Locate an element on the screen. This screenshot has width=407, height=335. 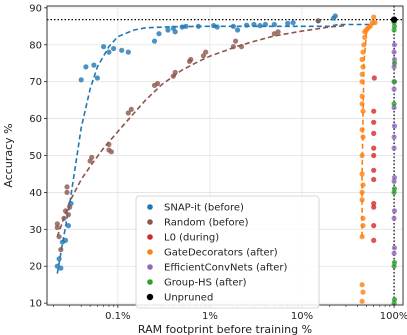
x-axis-label: RAM footprint before training % is located at coordinates (225, 329).